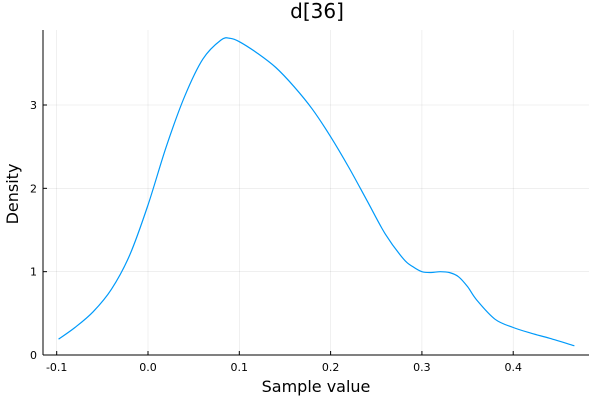  What do you see at coordinates (240, 367) in the screenshot?
I see `x-tick-label: 0.1` at bounding box center [240, 367].